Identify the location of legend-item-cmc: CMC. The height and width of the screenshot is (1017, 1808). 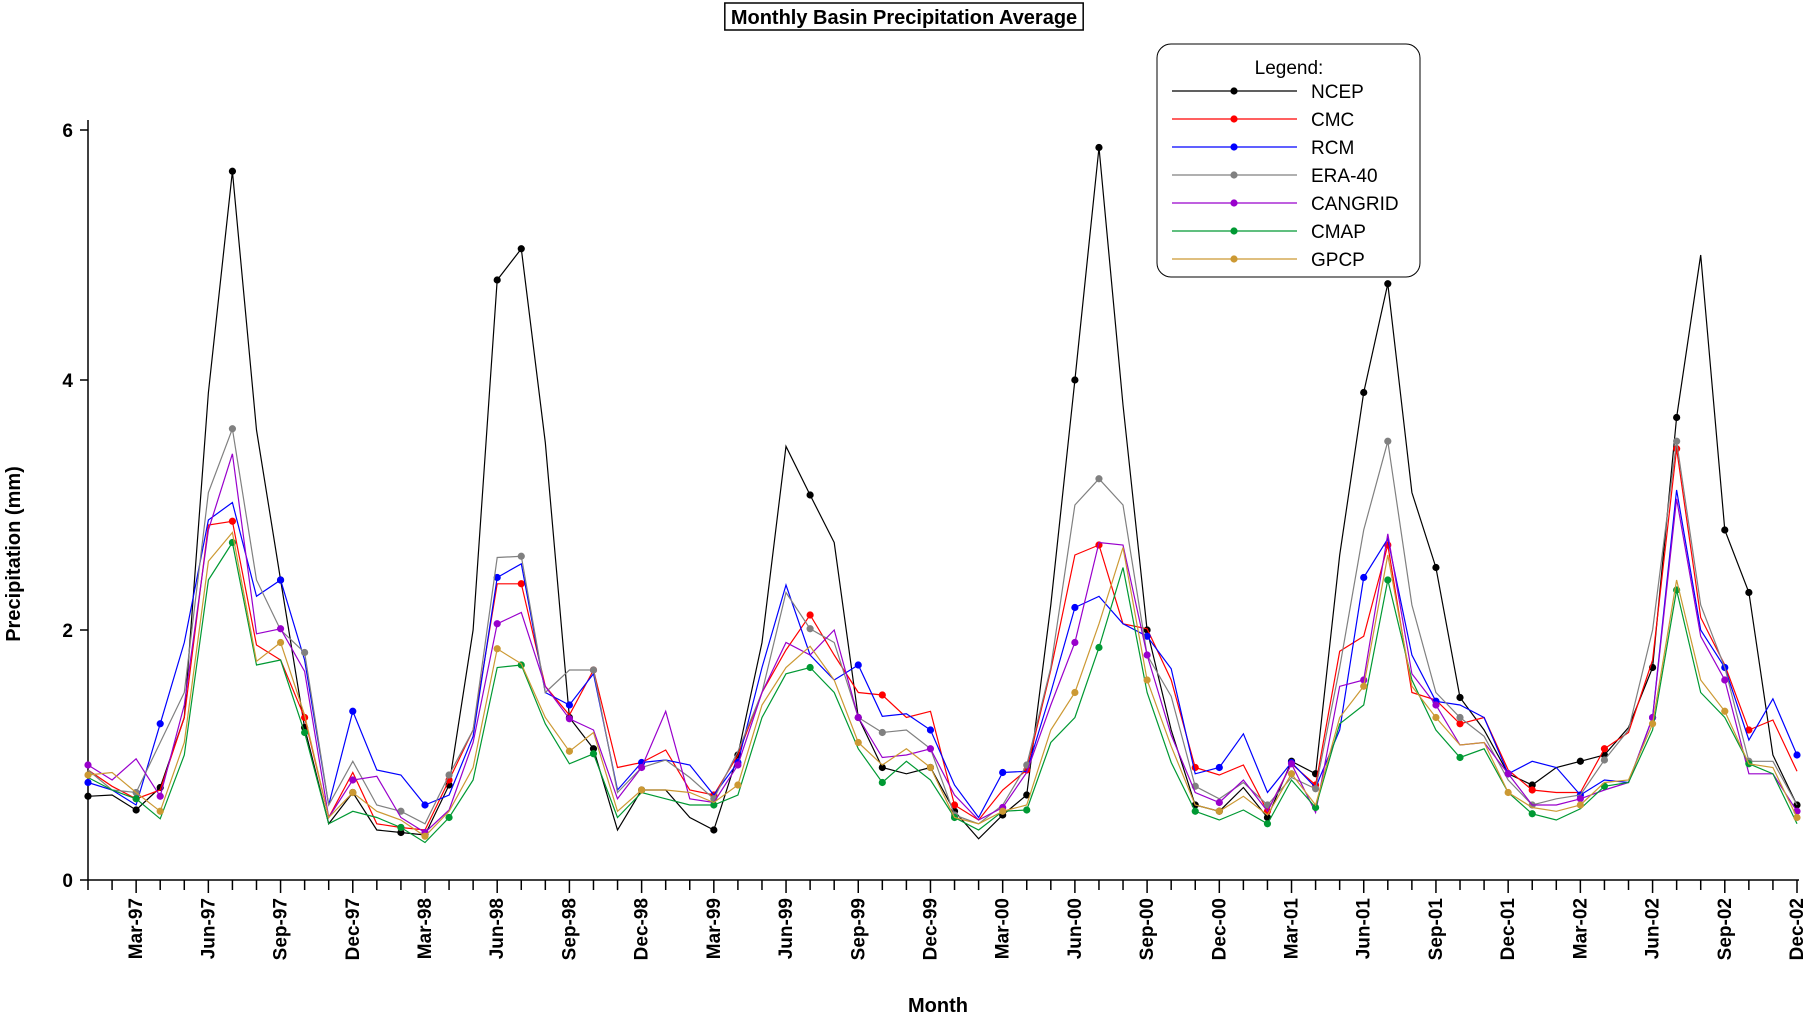
(1263, 120).